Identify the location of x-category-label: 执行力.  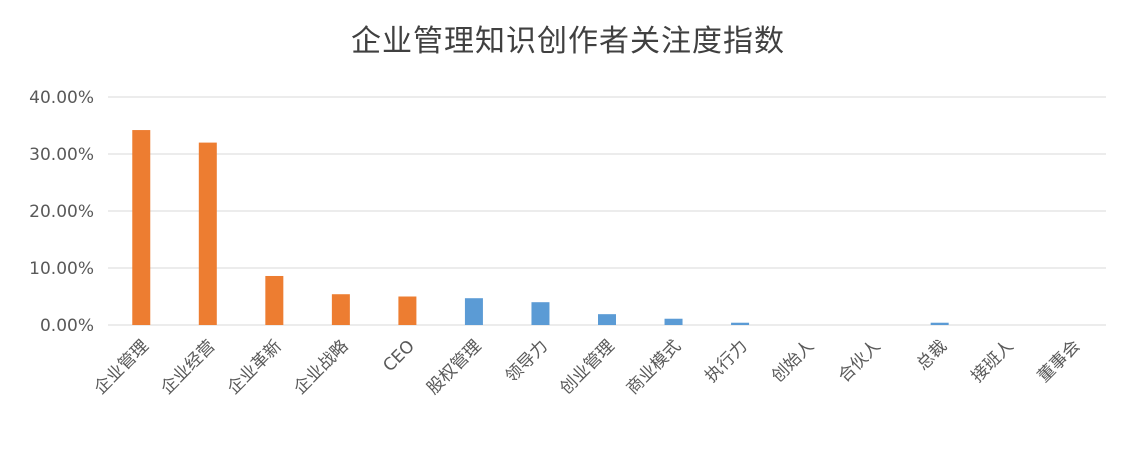
(726, 361).